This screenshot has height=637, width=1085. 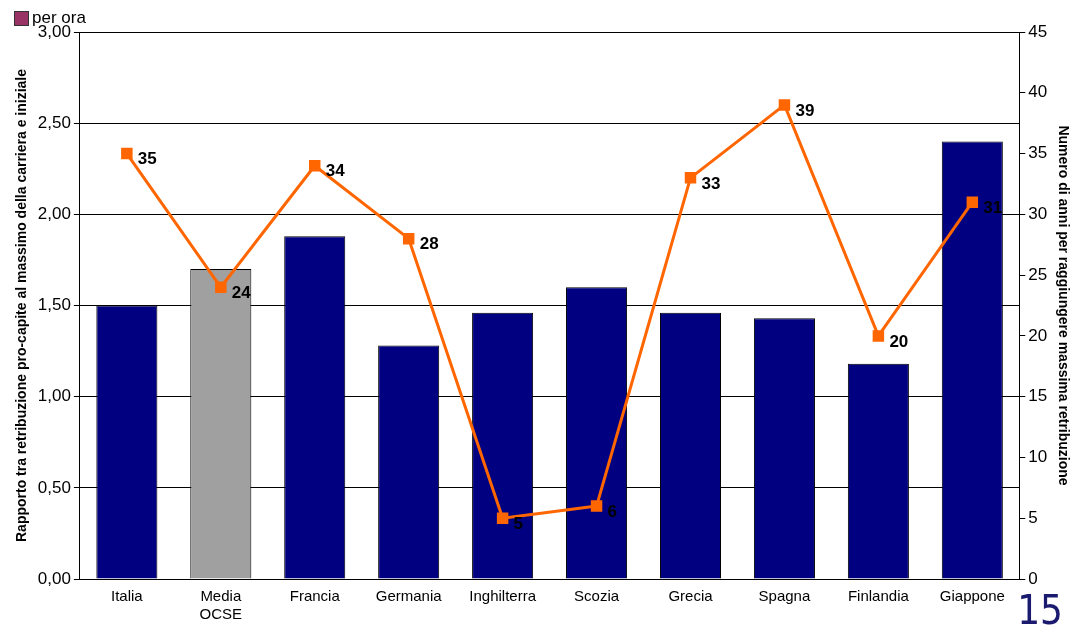 What do you see at coordinates (711, 183) in the screenshot?
I see `data-label: 33` at bounding box center [711, 183].